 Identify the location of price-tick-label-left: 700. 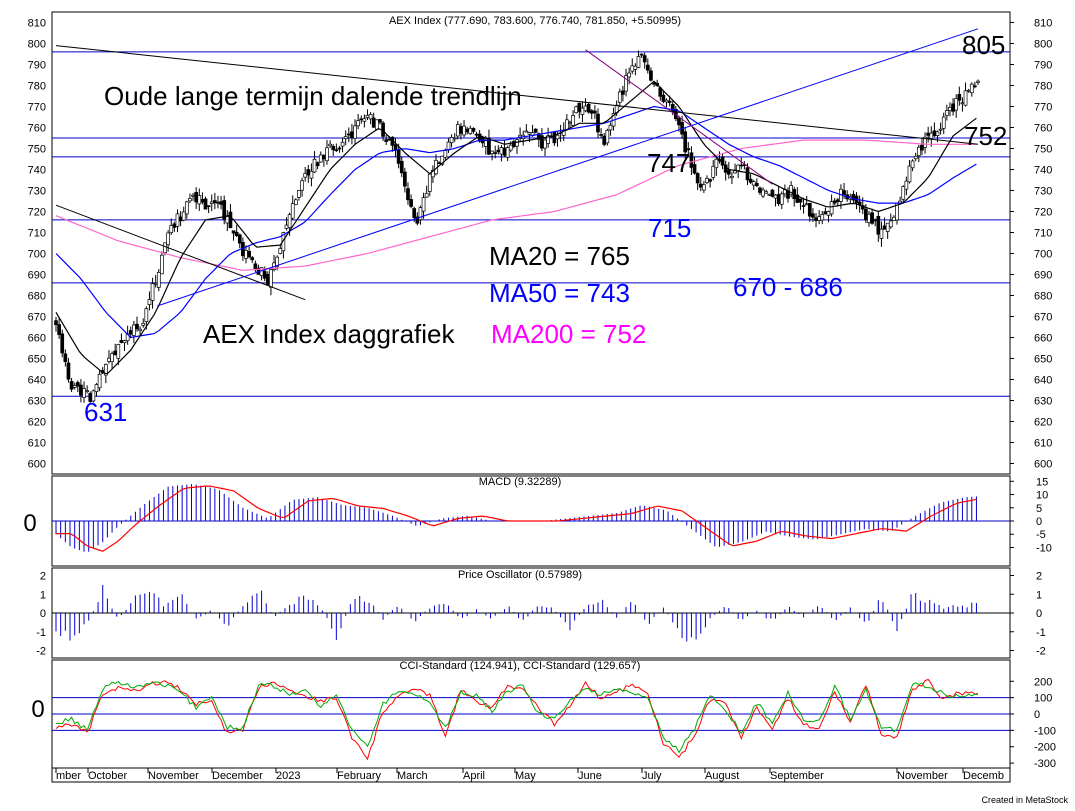
(37, 255).